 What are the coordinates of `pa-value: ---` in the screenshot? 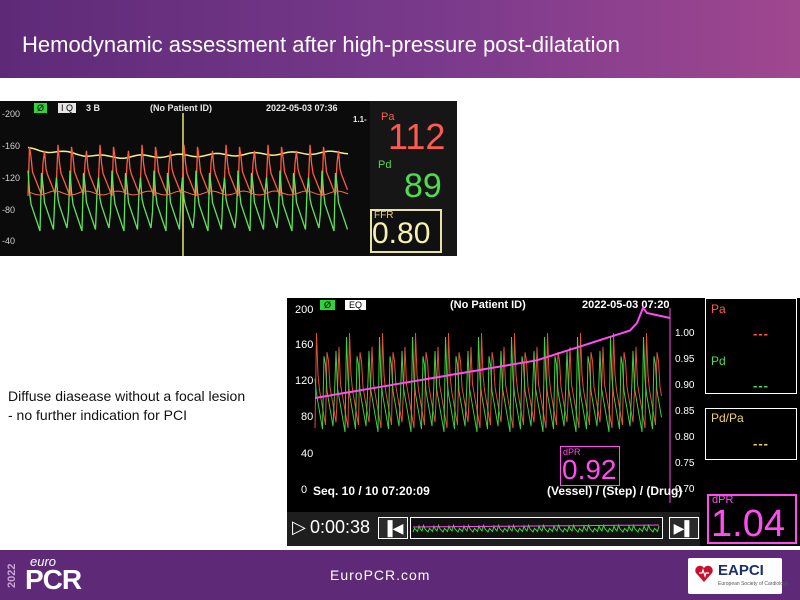 It's located at (761, 333).